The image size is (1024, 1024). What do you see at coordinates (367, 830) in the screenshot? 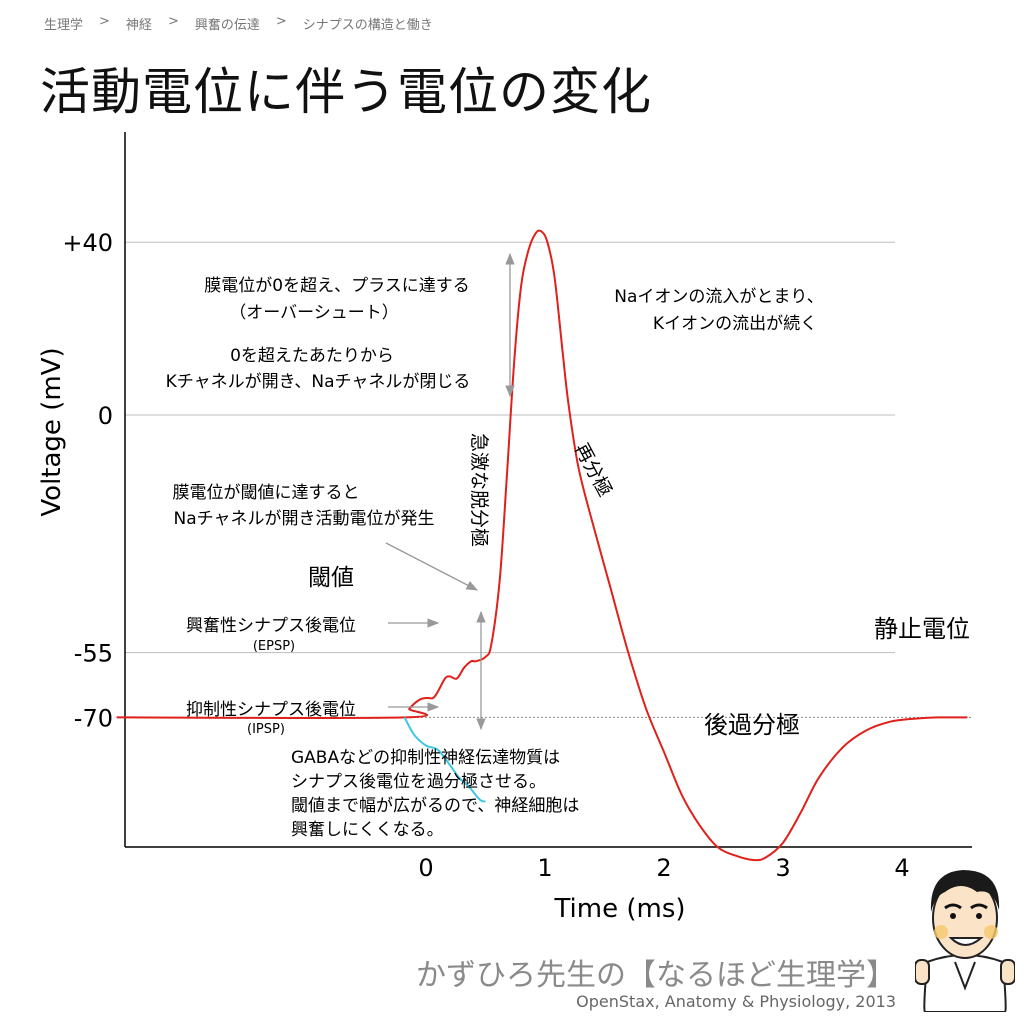
I see `gaba-note-line4: 興奮しにくくなる。` at bounding box center [367, 830].